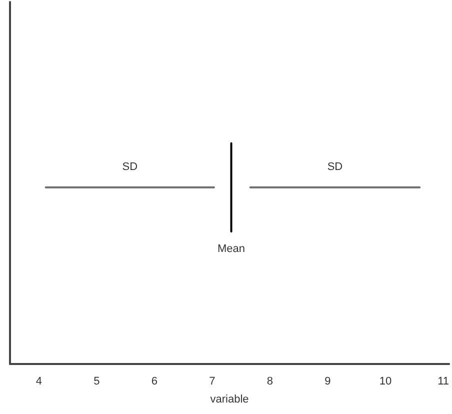  What do you see at coordinates (229, 400) in the screenshot?
I see `x-axis-title: variable` at bounding box center [229, 400].